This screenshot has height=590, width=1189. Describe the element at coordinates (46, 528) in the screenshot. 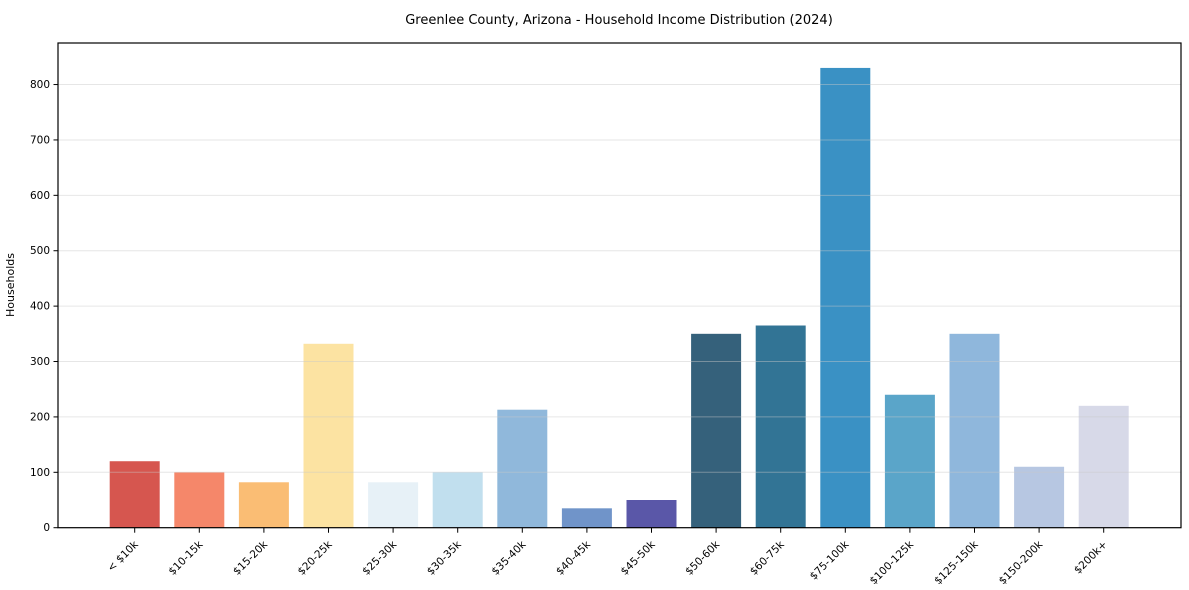

I see `y-tick-label-0: 0` at that location.